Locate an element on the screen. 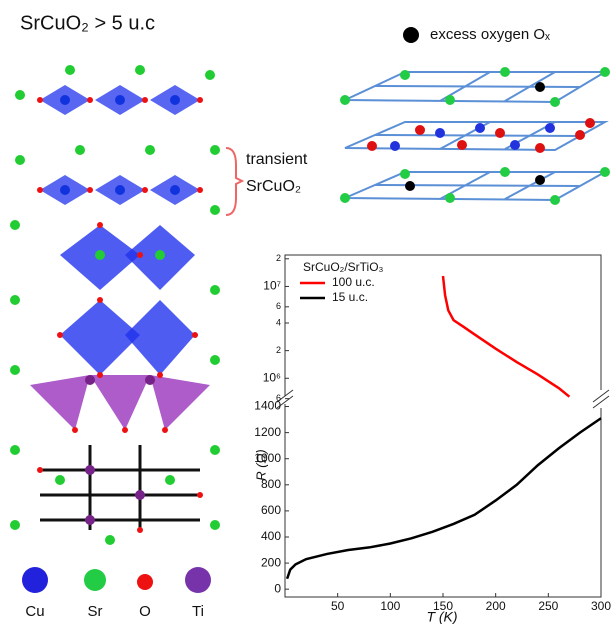  oxygen-planes is located at coordinates (476, 136).